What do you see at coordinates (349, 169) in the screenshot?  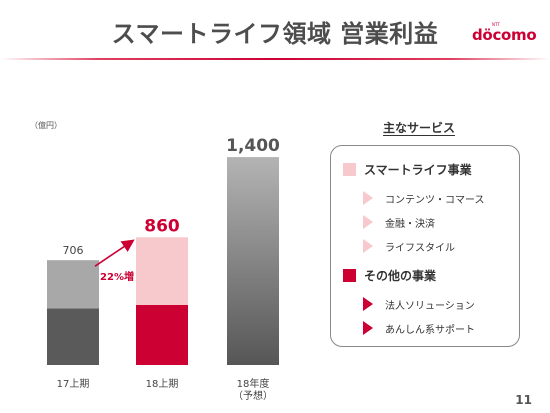 I see `smartlife-swatch` at bounding box center [349, 169].